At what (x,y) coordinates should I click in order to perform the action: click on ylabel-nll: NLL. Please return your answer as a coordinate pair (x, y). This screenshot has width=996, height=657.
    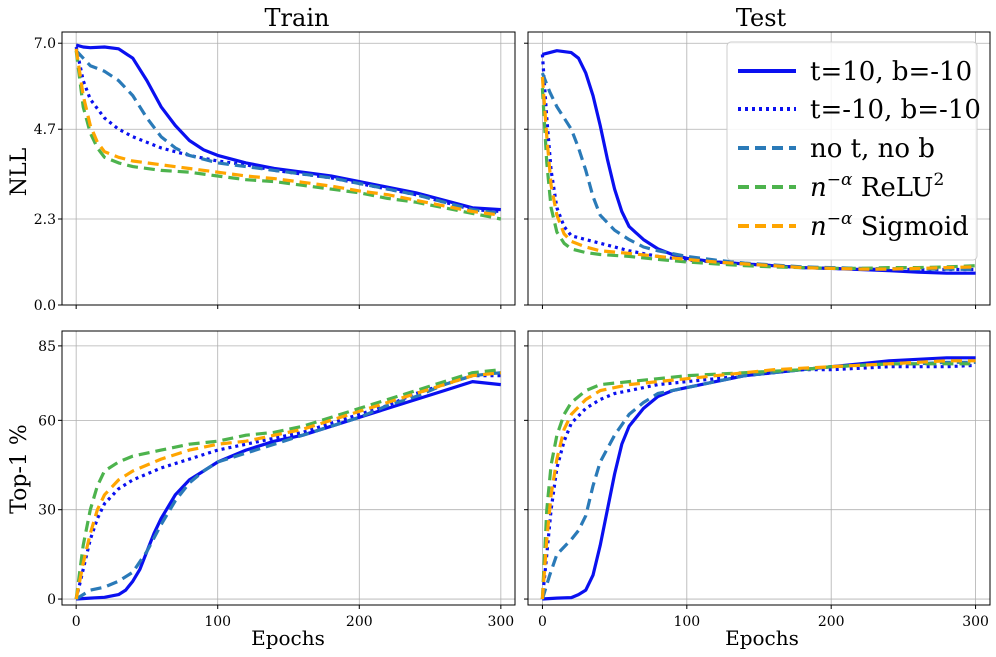
    Looking at the image, I should click on (19, 171).